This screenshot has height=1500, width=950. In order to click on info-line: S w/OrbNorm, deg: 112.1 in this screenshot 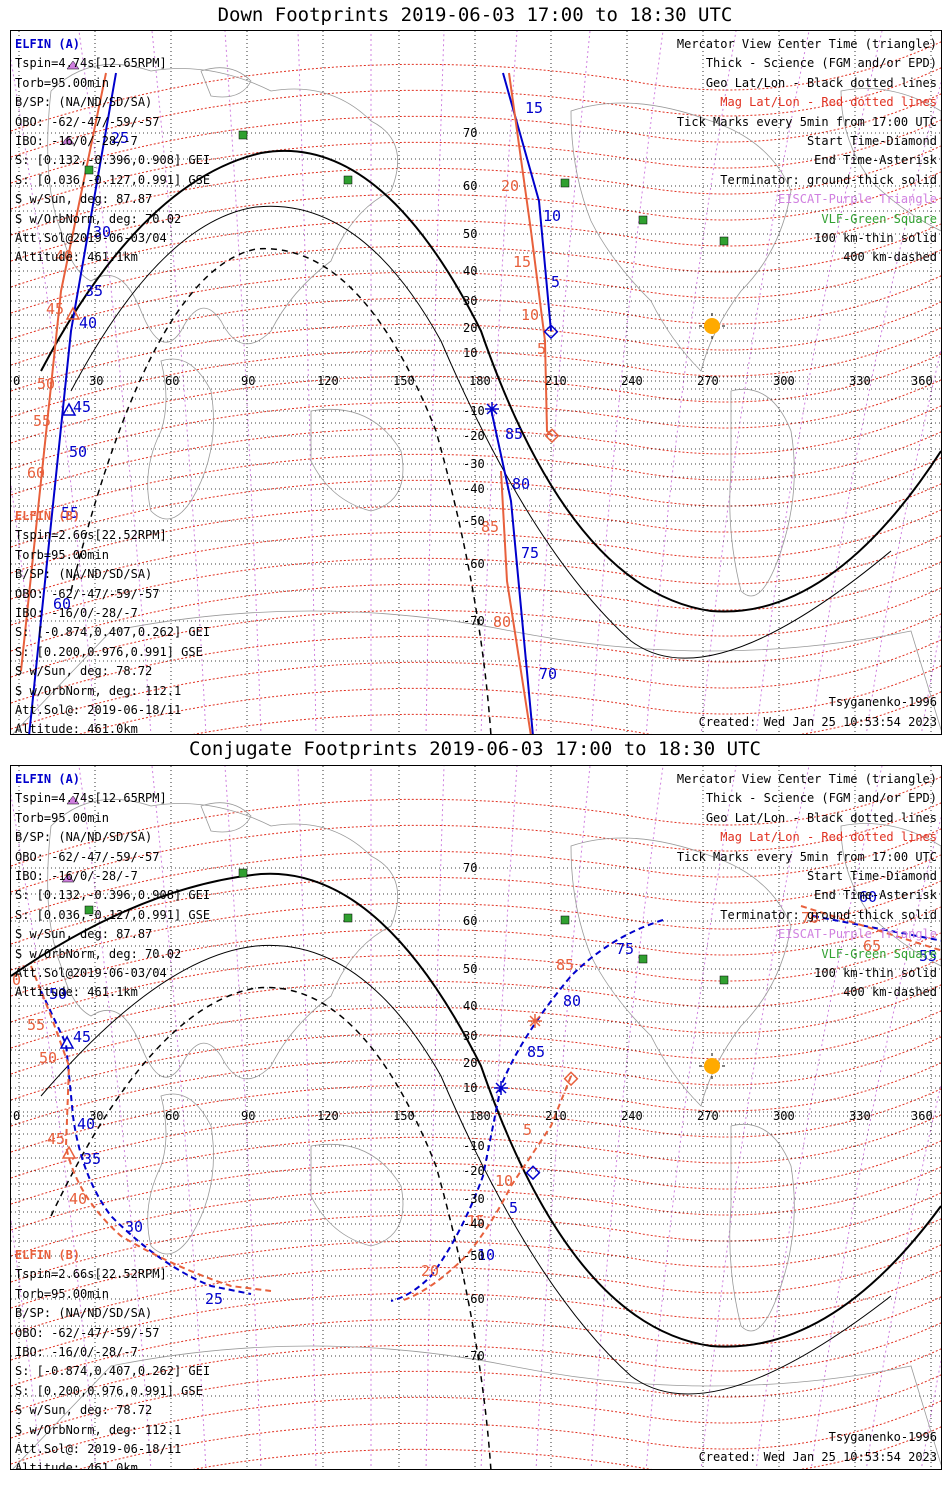, I will do `click(98, 1429)`.